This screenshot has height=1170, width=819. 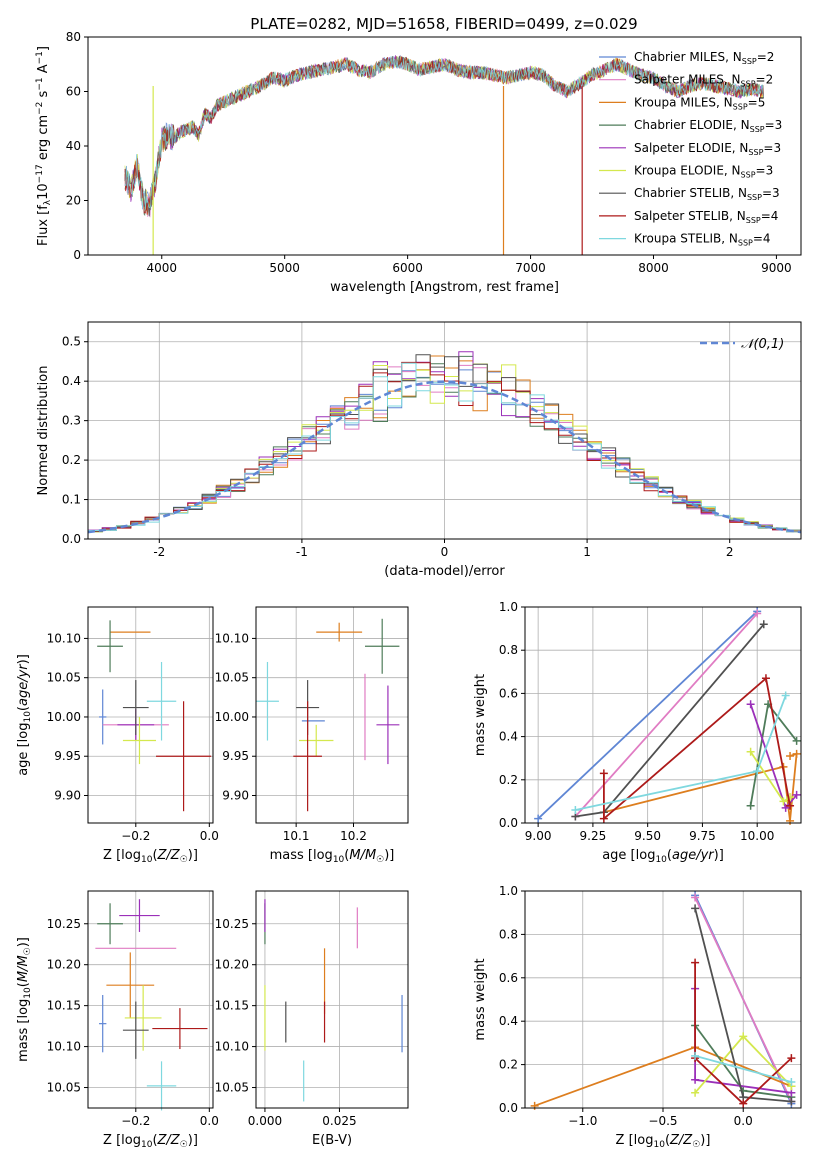 I want to click on x-tick-label: 9.25, so click(x=593, y=836).